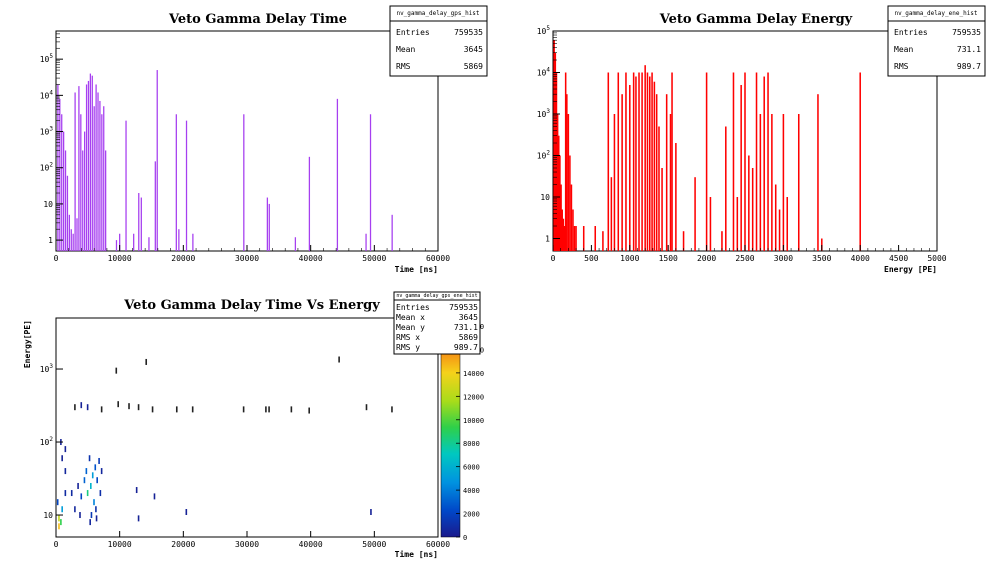 The image size is (996, 576). Describe the element at coordinates (860, 258) in the screenshot. I see `x-tick-label: 4000` at that location.